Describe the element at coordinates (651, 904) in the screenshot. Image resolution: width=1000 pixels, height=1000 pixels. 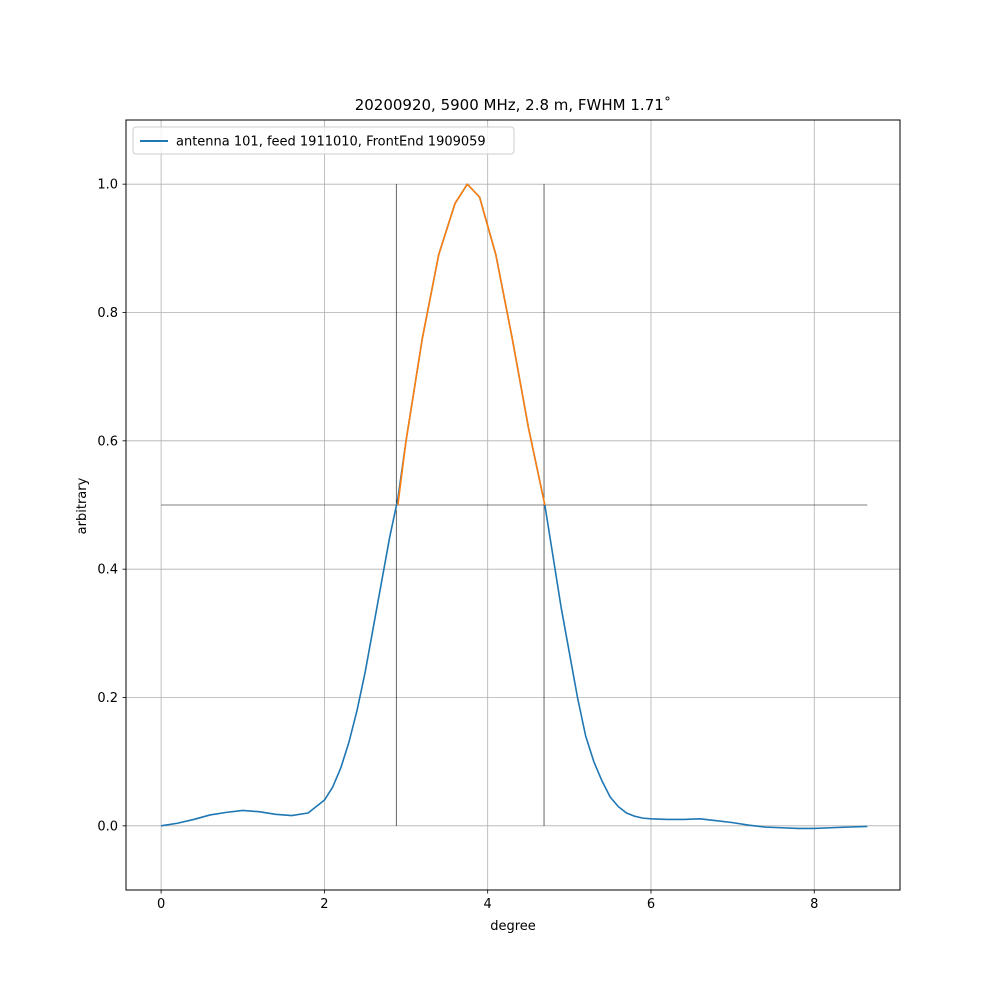
I see `x-tick-label: 6` at that location.